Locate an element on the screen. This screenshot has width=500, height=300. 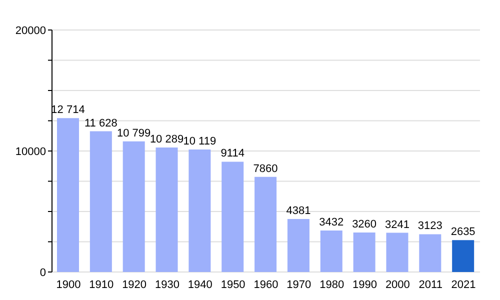
data-label: 2635 is located at coordinates (463, 232).